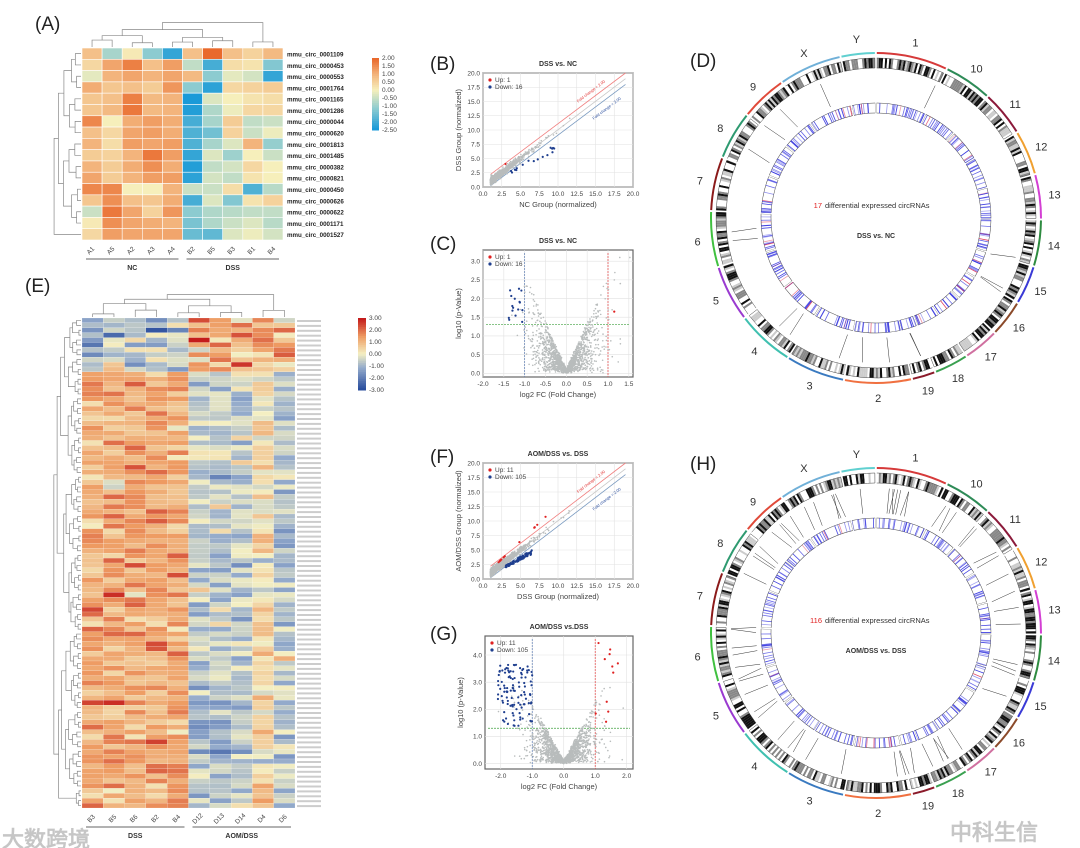  What do you see at coordinates (473, 507) in the screenshot?
I see `y-tick-label: 12.5` at bounding box center [473, 507].